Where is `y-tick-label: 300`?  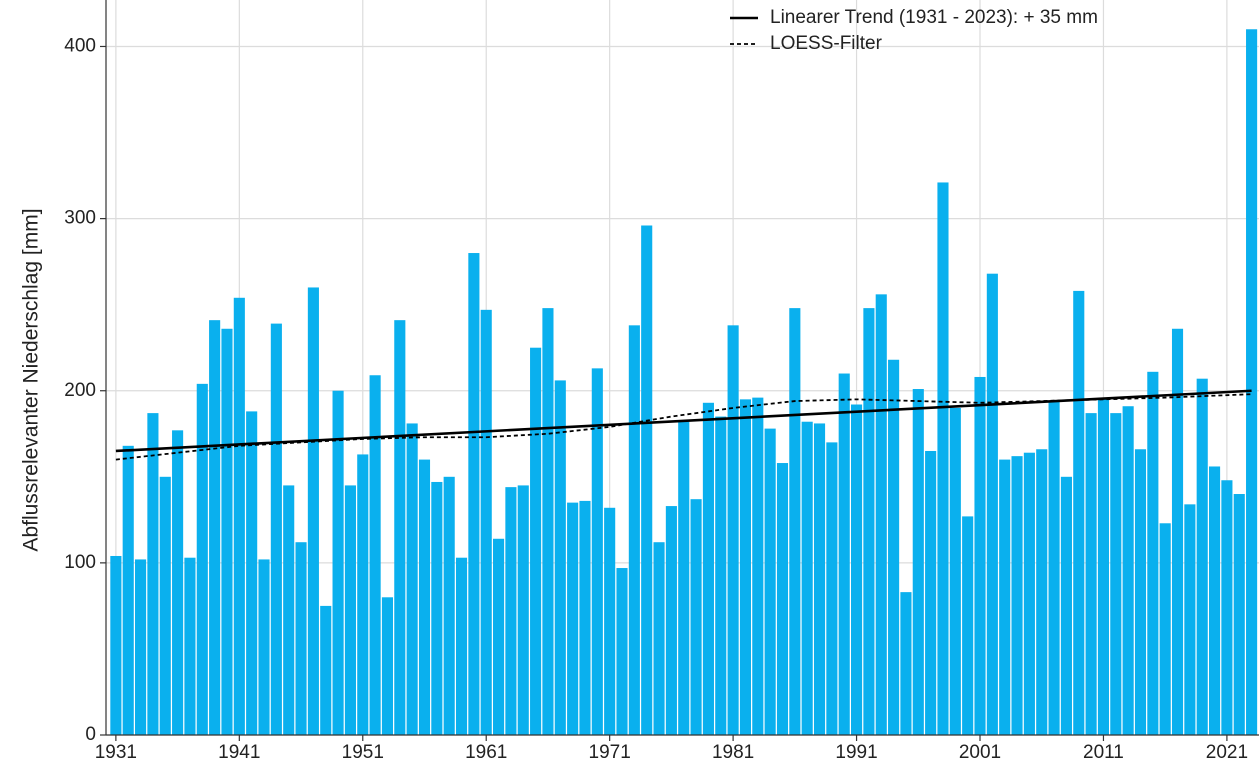 y-tick-label: 300 is located at coordinates (80, 218).